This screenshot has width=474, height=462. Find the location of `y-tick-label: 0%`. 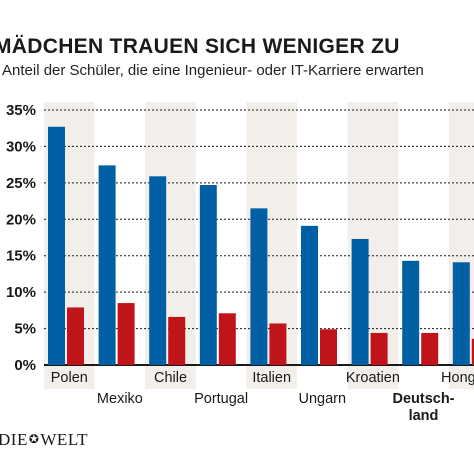

y-tick-label: 0% is located at coordinates (25, 365).